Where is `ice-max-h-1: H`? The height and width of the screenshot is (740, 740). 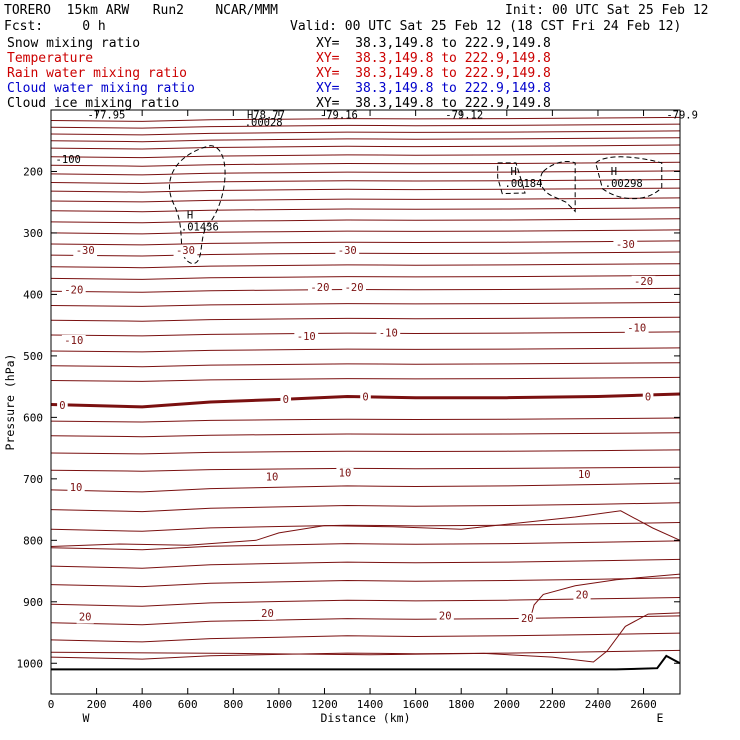
ice-max-h-1: H is located at coordinates (514, 172).